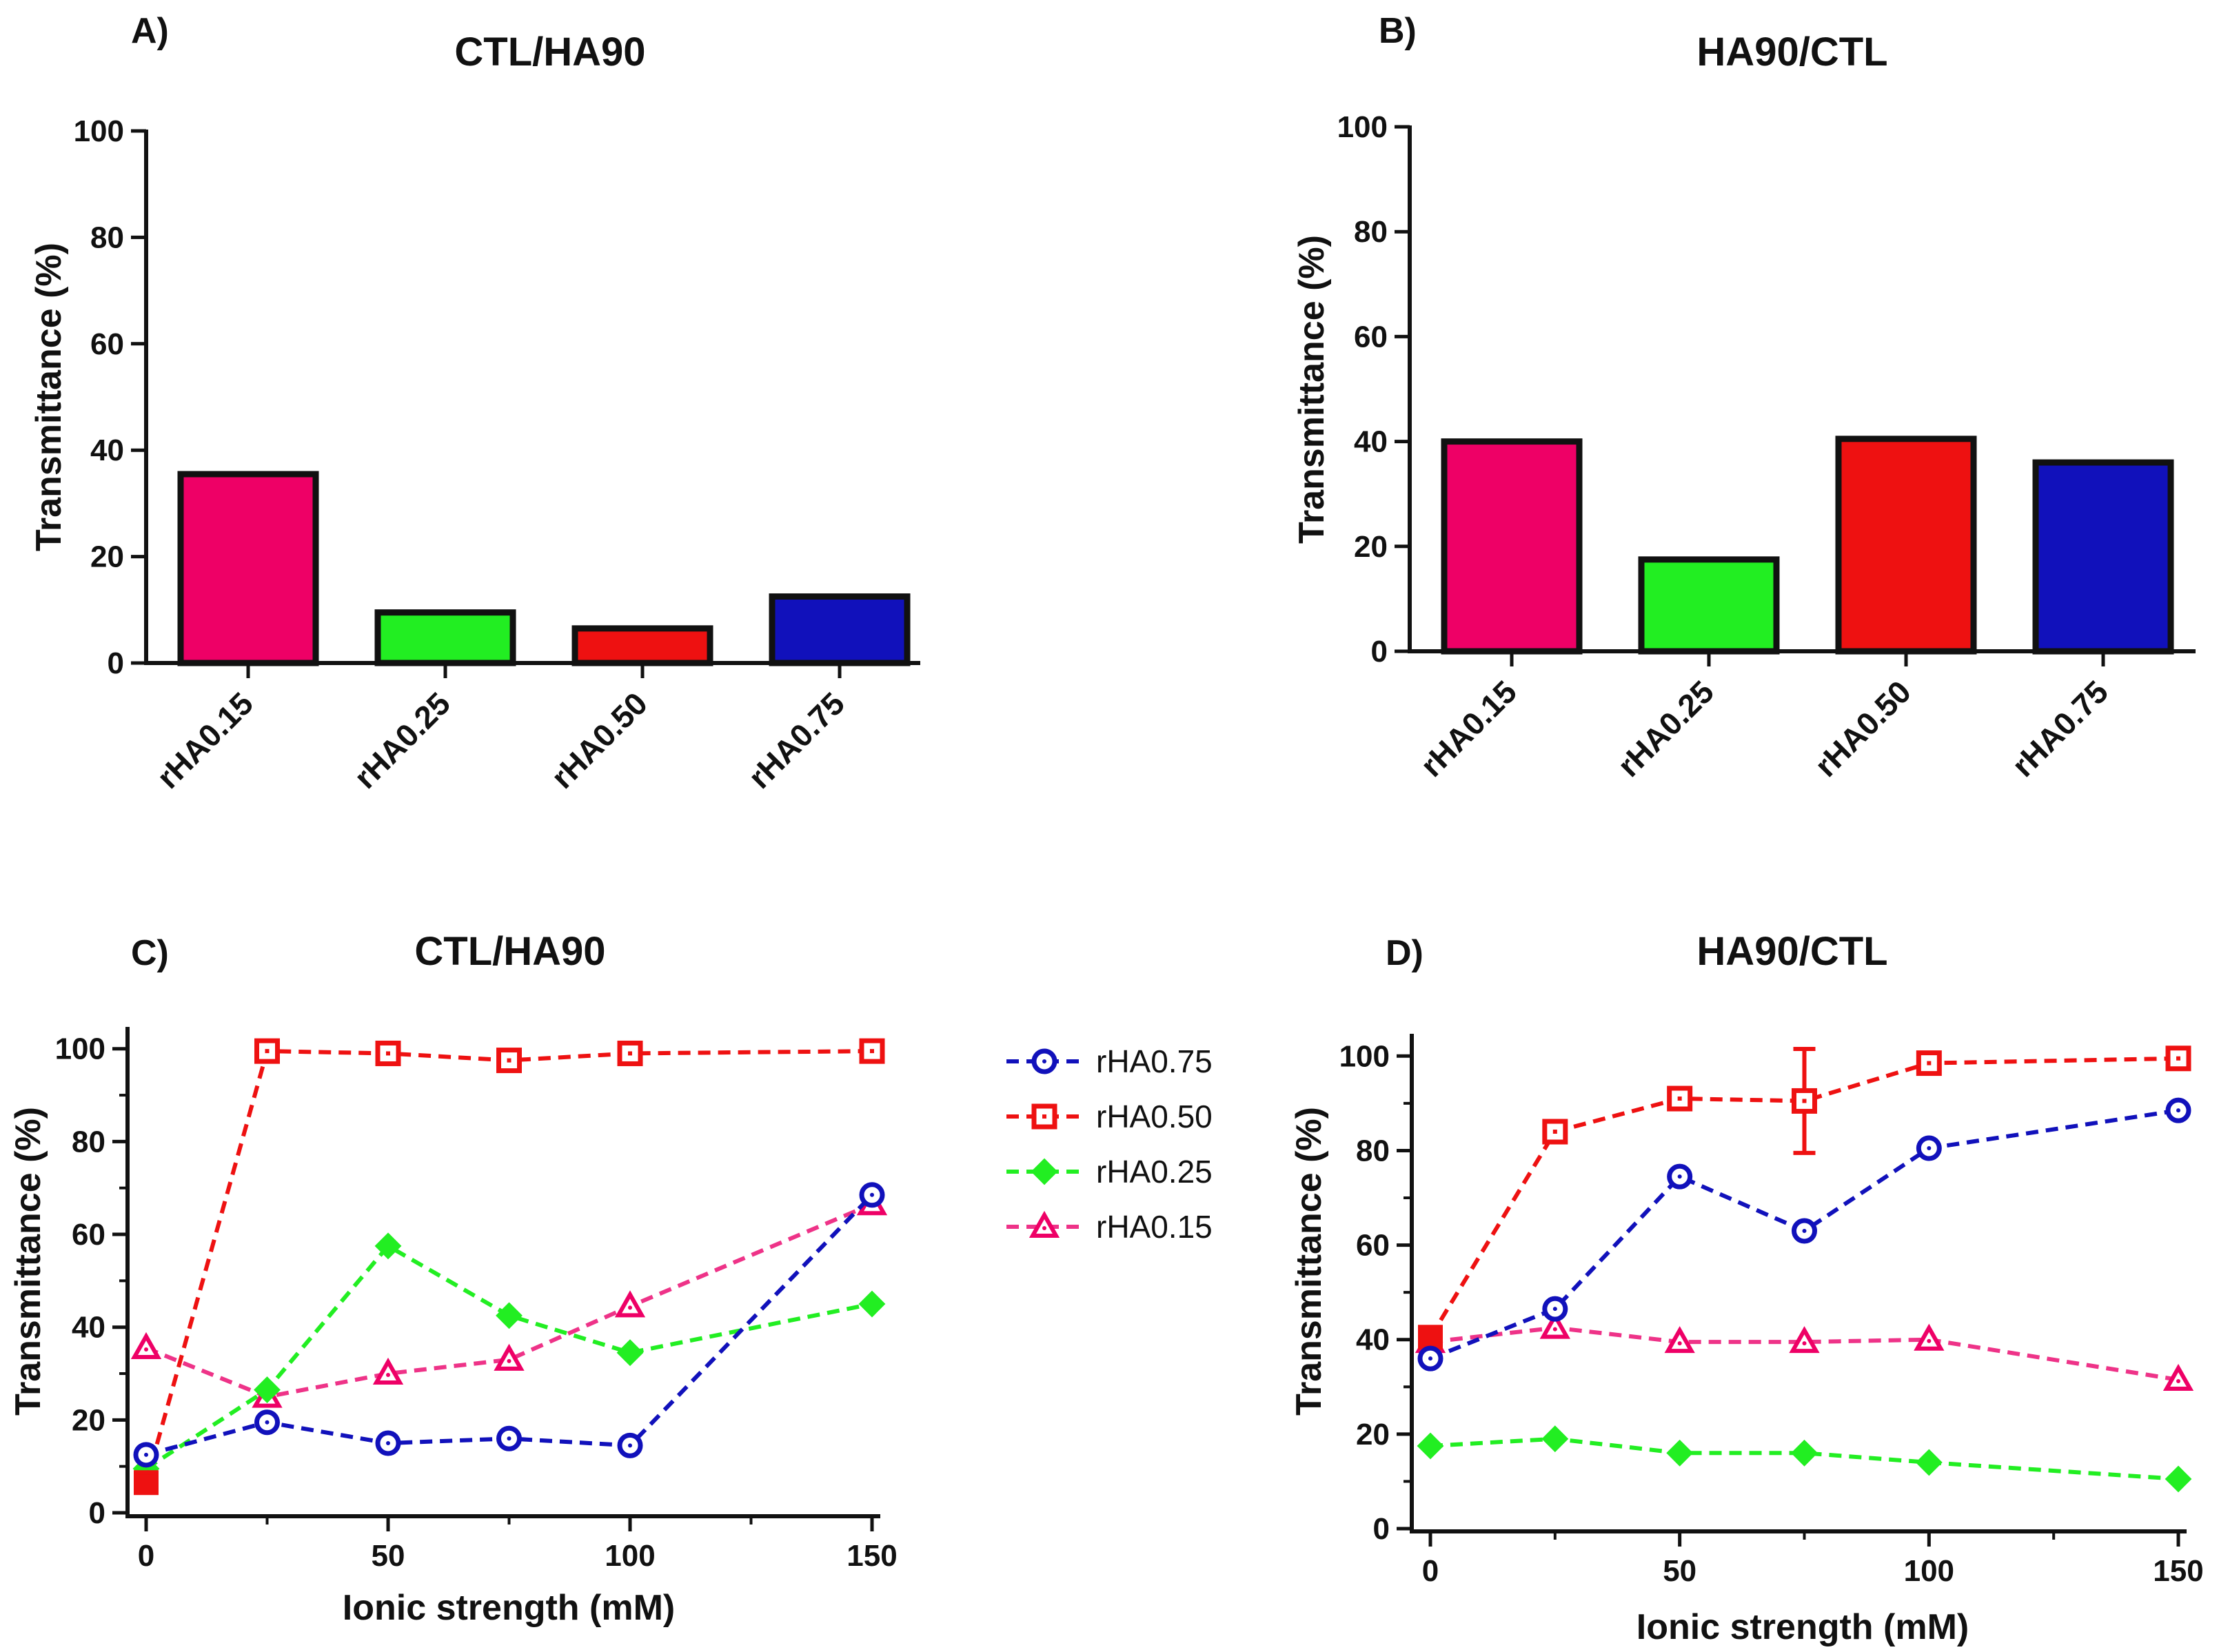 The image size is (2219, 1652). Describe the element at coordinates (49, 397) in the screenshot. I see `y-axis-title: Transmittance (%)` at that location.